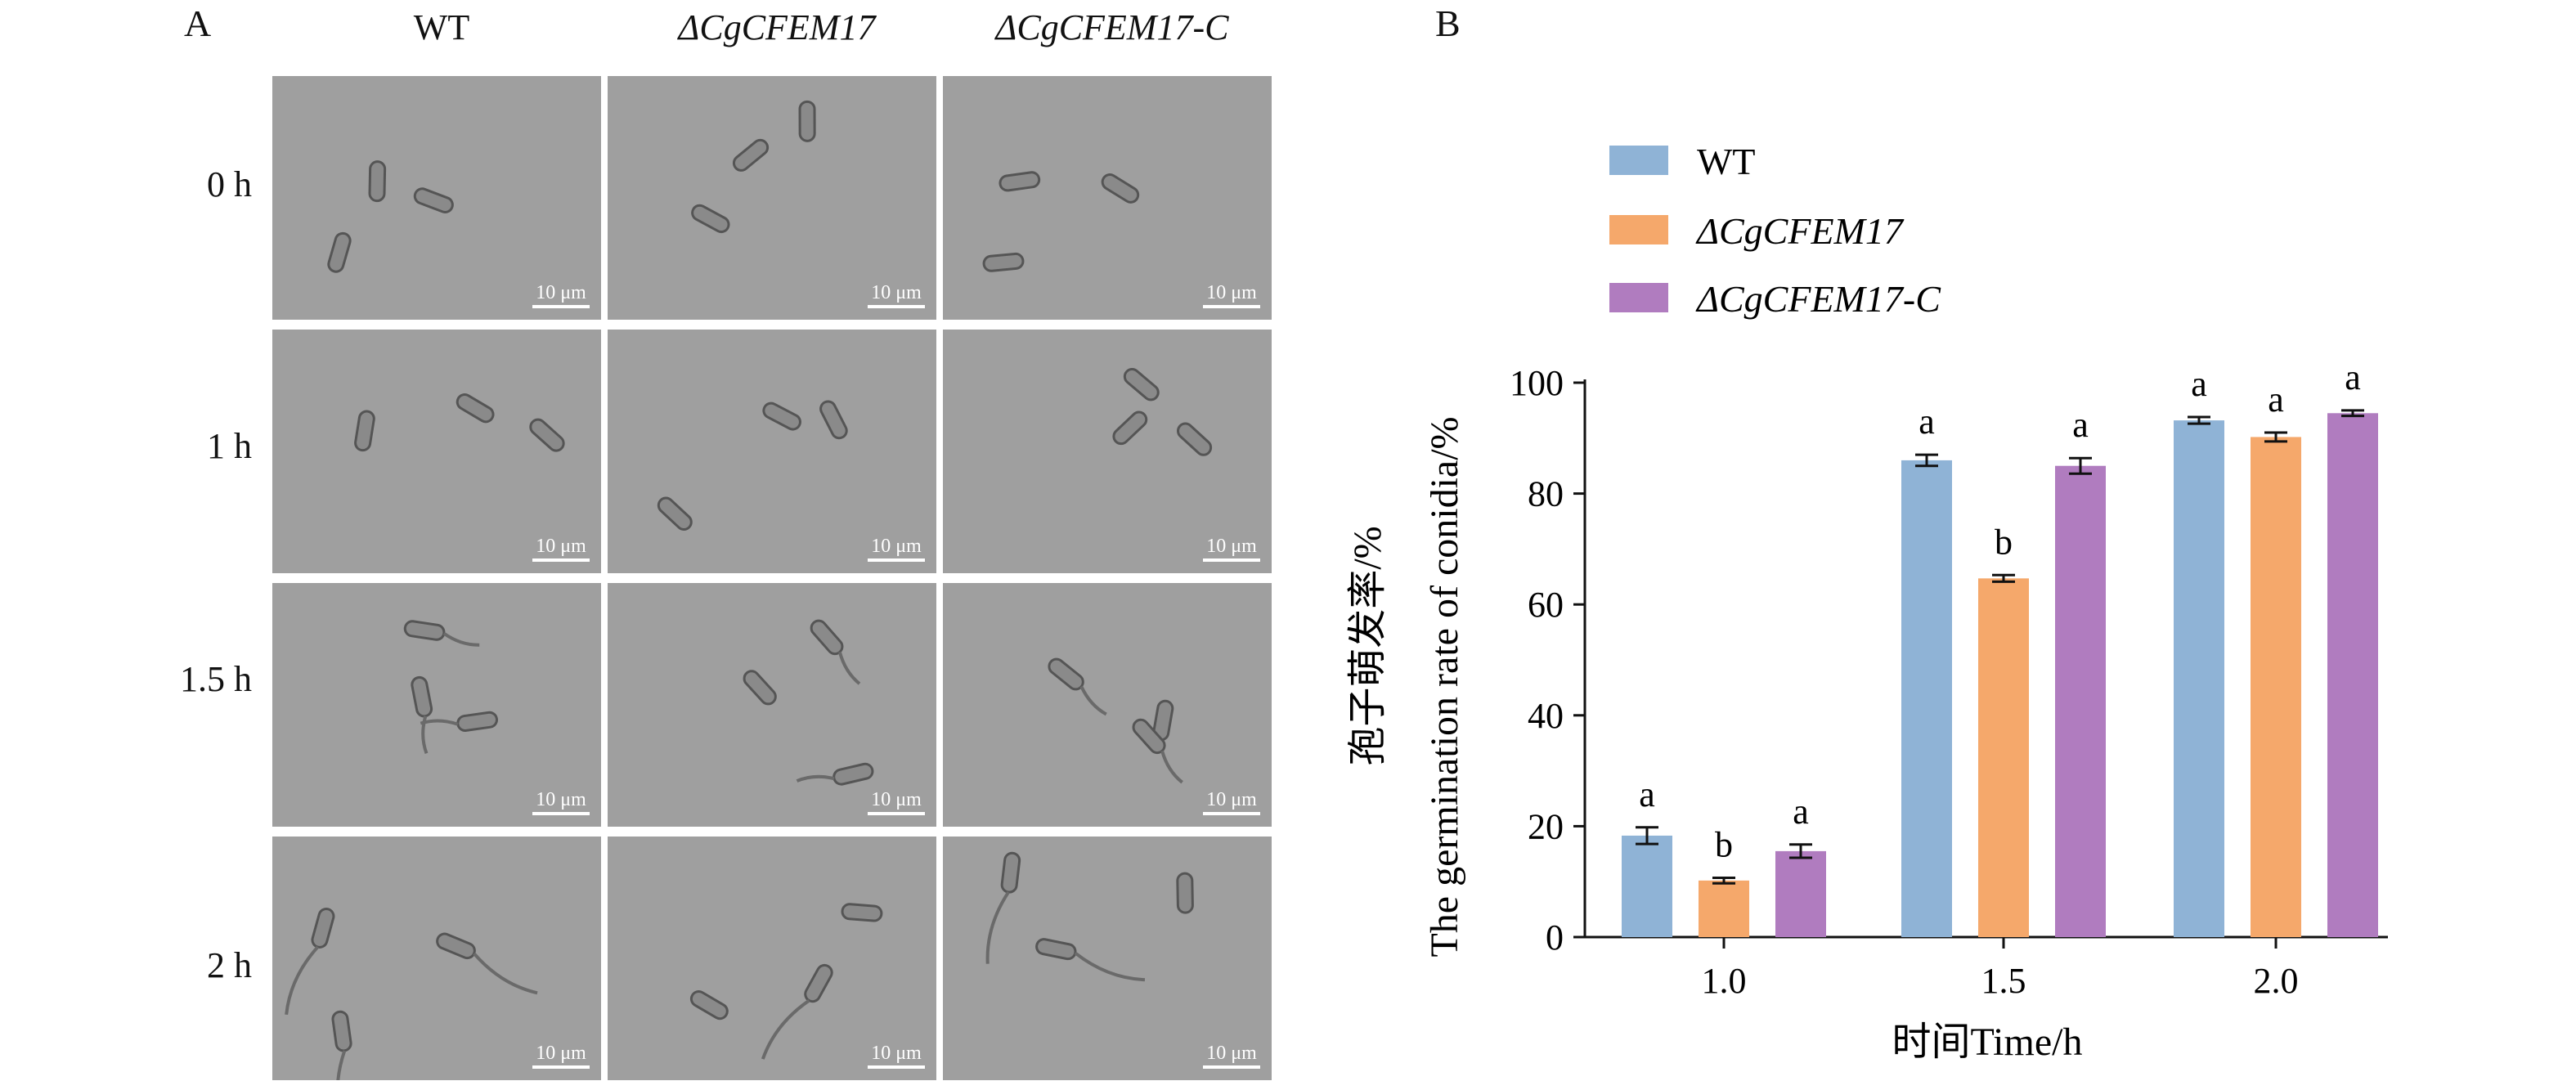 Image resolution: width=2576 pixels, height=1090 pixels. Describe the element at coordinates (1546, 826) in the screenshot. I see `y-tick-label: 20` at that location.